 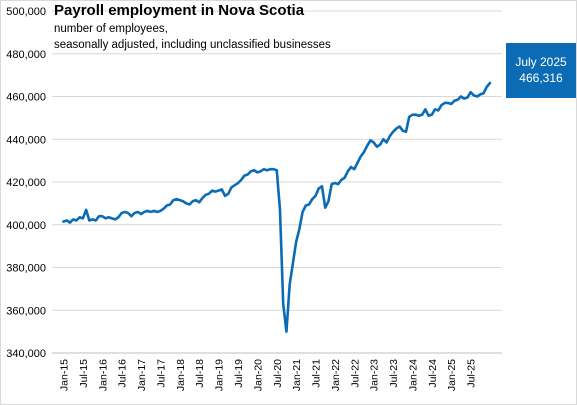 What do you see at coordinates (394, 373) in the screenshot?
I see `x-tick-label: Jul-23` at bounding box center [394, 373].